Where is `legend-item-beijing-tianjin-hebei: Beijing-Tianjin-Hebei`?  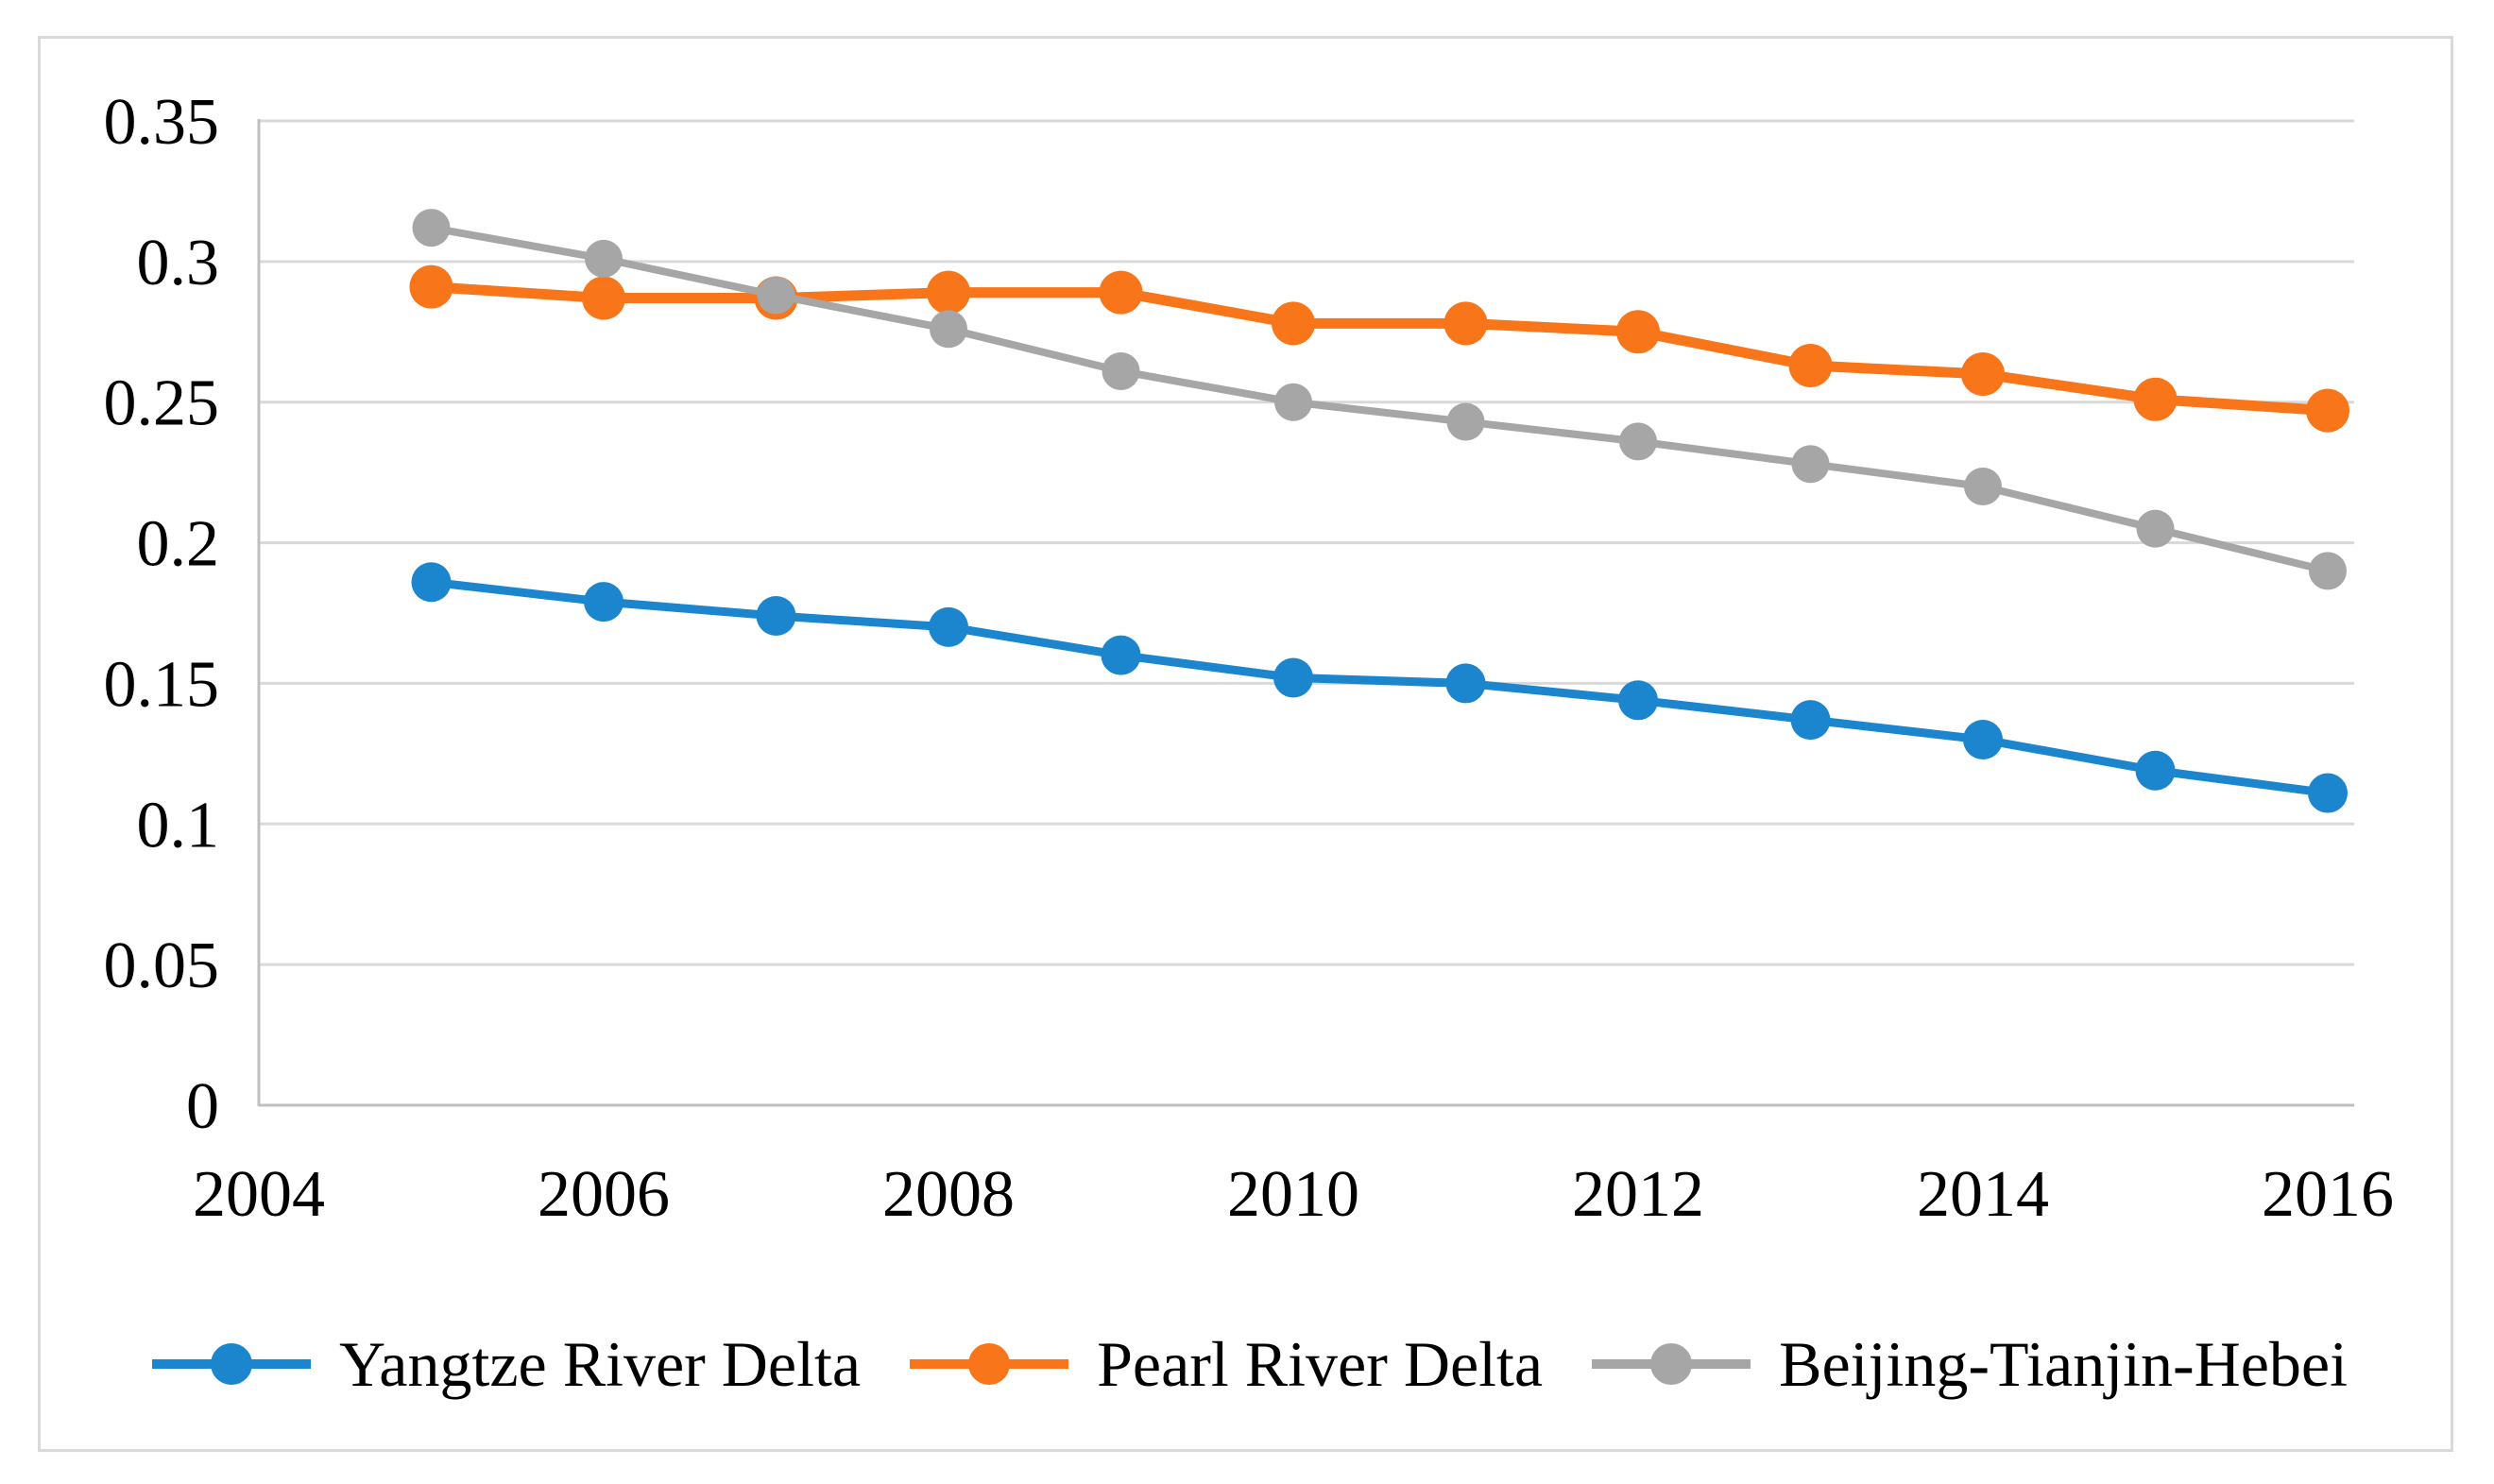
legend-item-beijing-tianjin-hebei: Beijing-Tianjin-Hebei is located at coordinates (1967, 1364).